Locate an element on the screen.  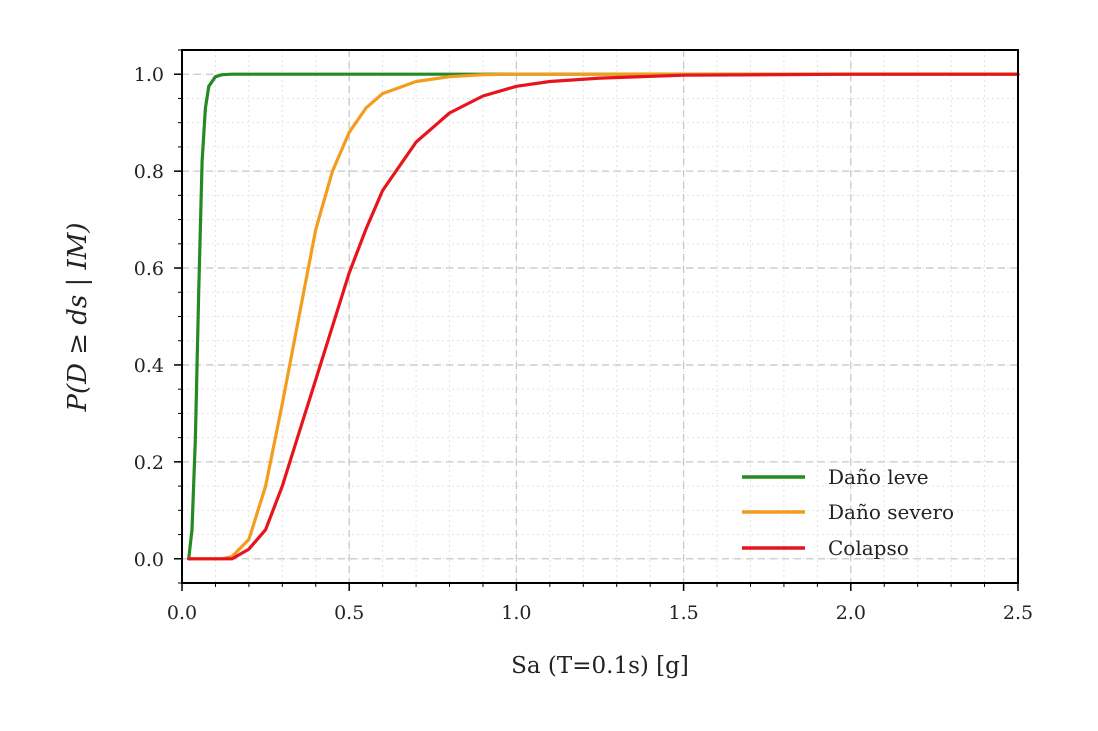
x-tick-label: 0.0 is located at coordinates (182, 613).